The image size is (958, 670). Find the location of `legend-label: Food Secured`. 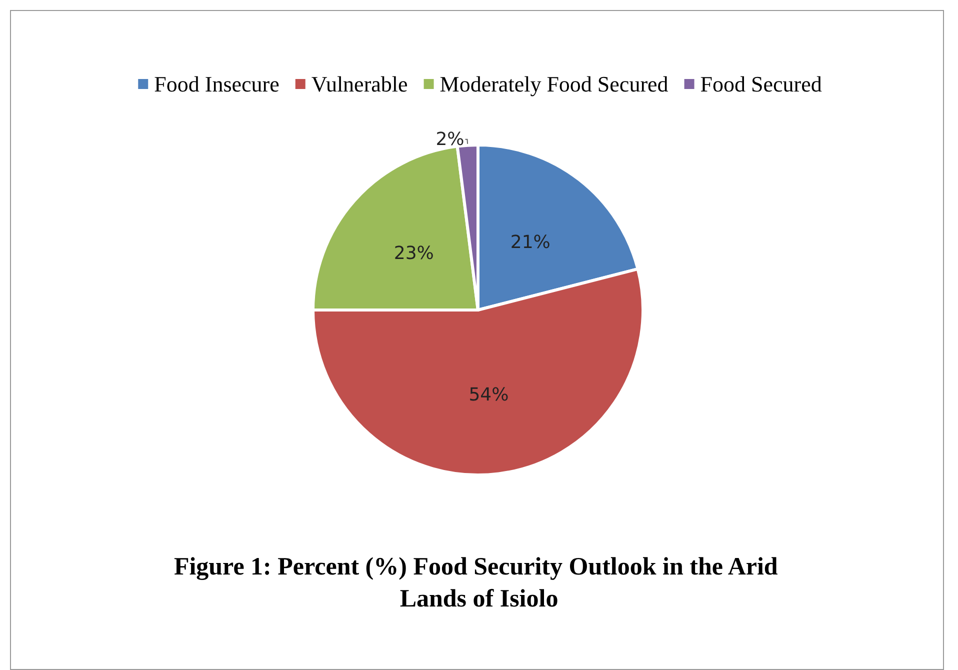

legend-label: Food Secured is located at coordinates (761, 84).